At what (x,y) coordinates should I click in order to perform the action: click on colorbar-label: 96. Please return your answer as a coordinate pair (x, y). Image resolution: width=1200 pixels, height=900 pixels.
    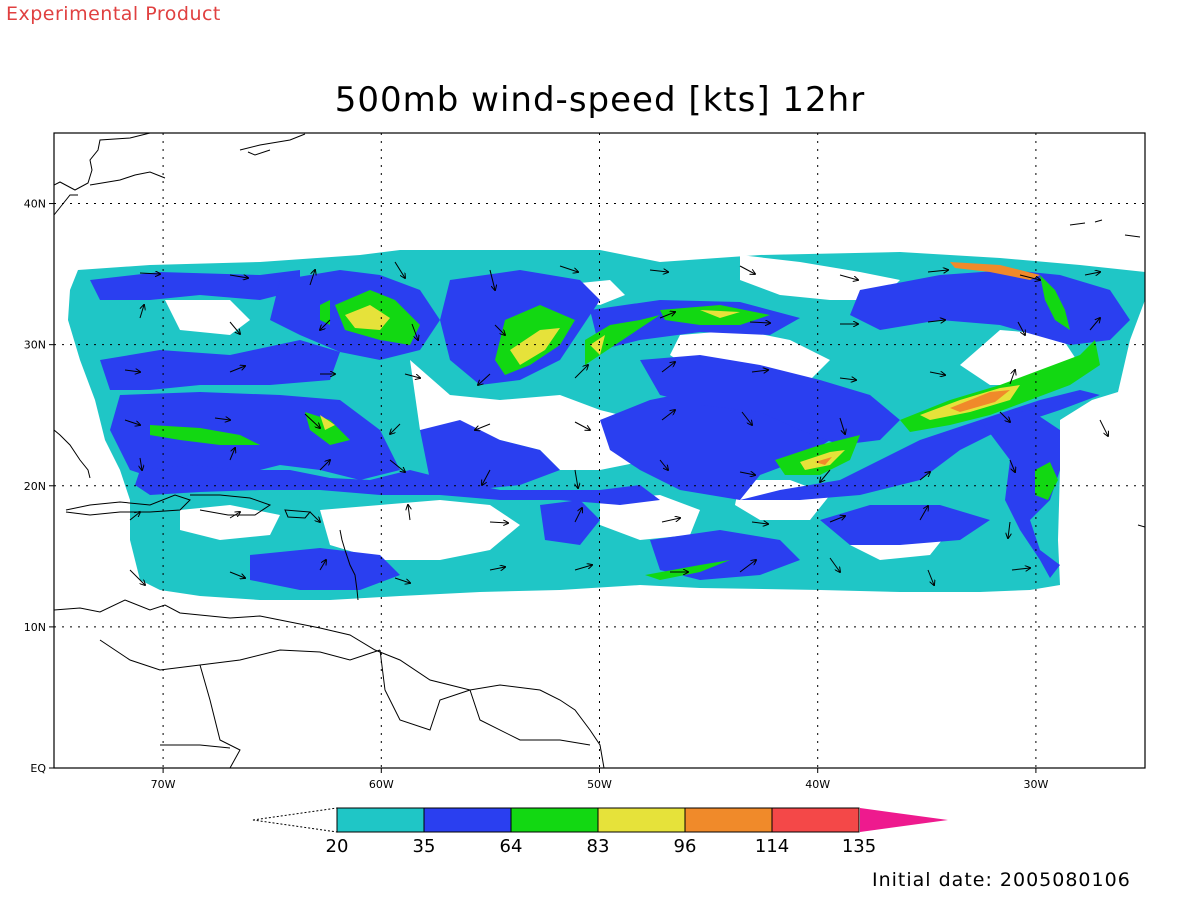
    Looking at the image, I should click on (685, 846).